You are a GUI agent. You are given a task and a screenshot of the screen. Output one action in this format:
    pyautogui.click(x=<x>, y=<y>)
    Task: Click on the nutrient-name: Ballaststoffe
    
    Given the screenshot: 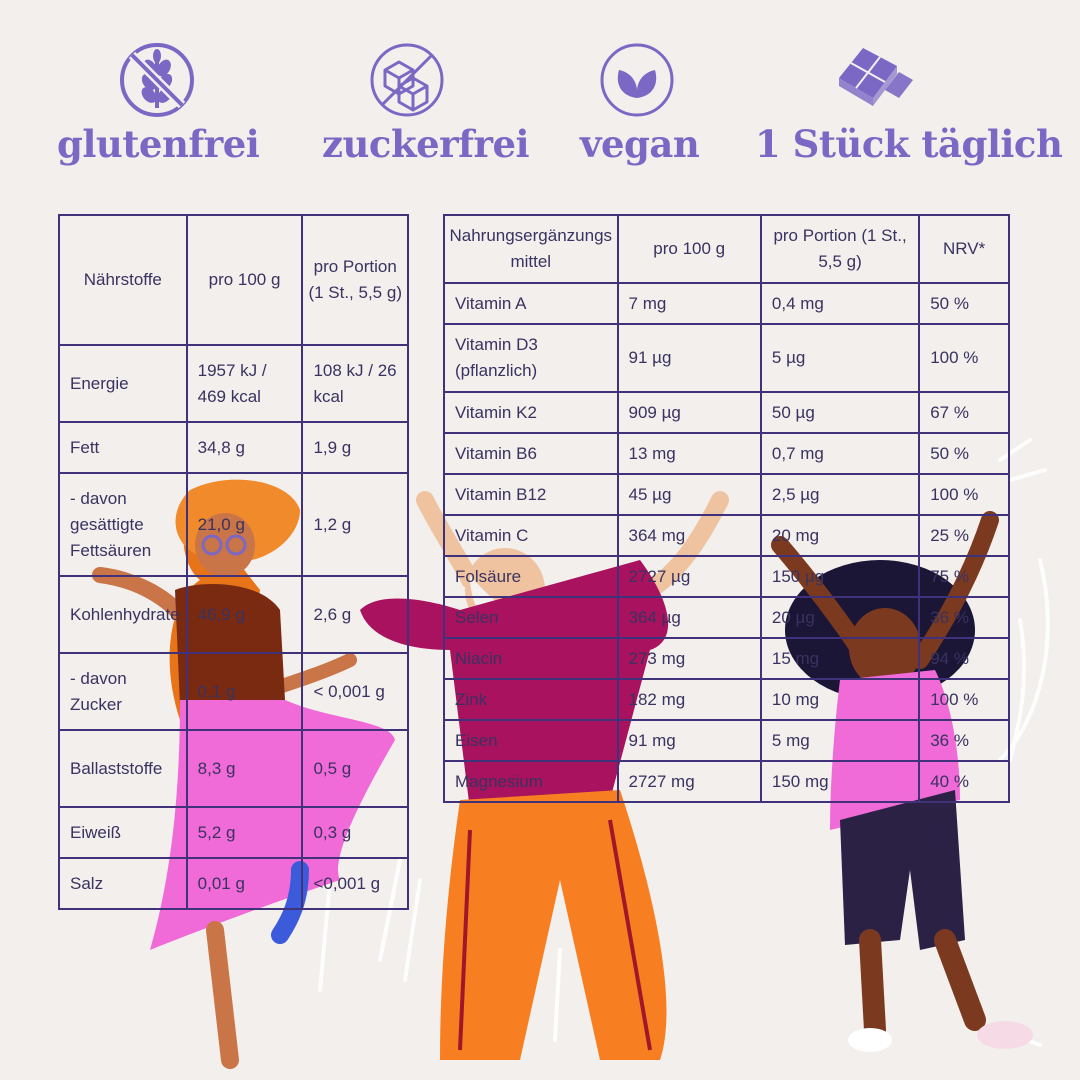 What is the action you would take?
    pyautogui.click(x=123, y=768)
    